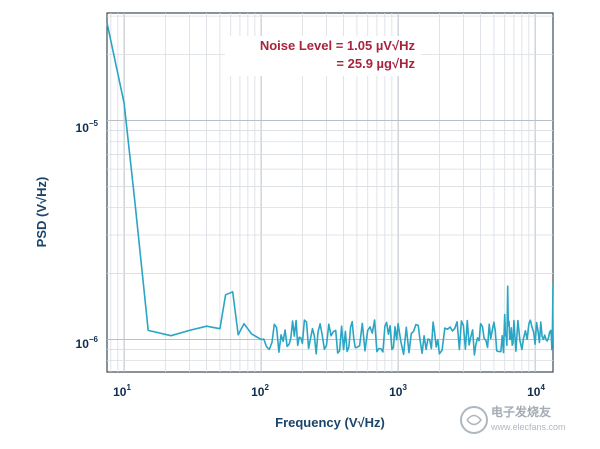 The image size is (600, 449). What do you see at coordinates (329, 391) in the screenshot?
I see `x-tick-labels: 10¹ 10² 10³ 10⁴` at bounding box center [329, 391].